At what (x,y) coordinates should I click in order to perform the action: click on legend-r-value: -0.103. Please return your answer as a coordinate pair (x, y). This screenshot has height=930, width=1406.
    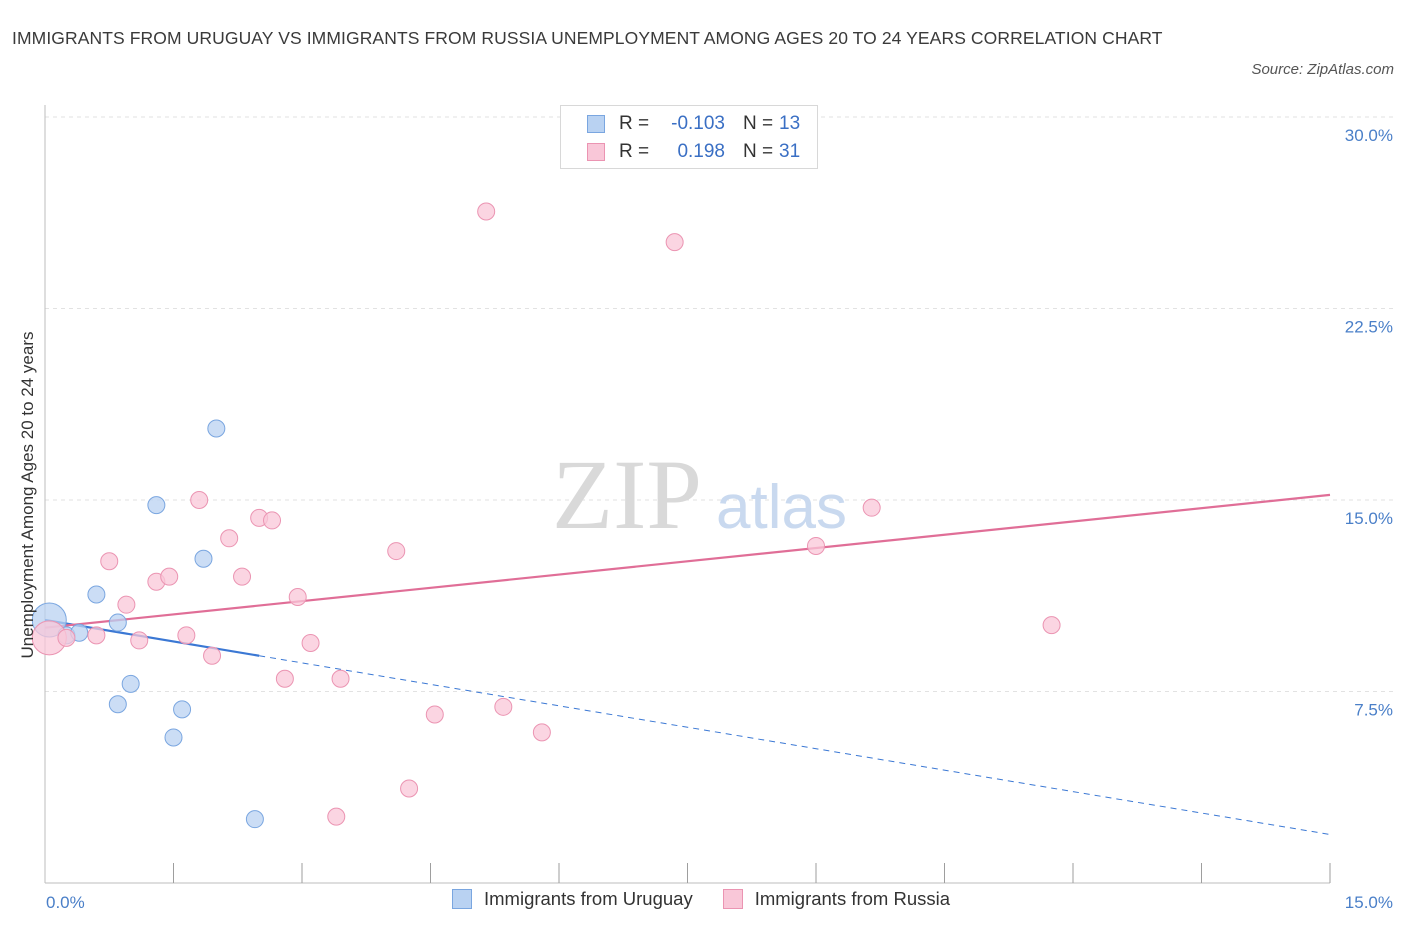
    Looking at the image, I should click on (698, 123).